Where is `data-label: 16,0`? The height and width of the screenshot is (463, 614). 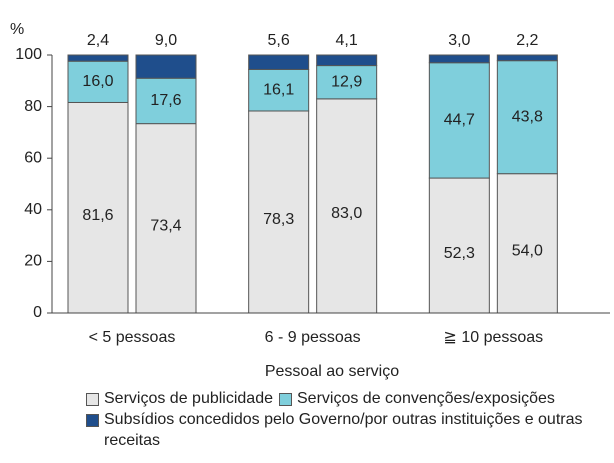 data-label: 16,0 is located at coordinates (97, 81).